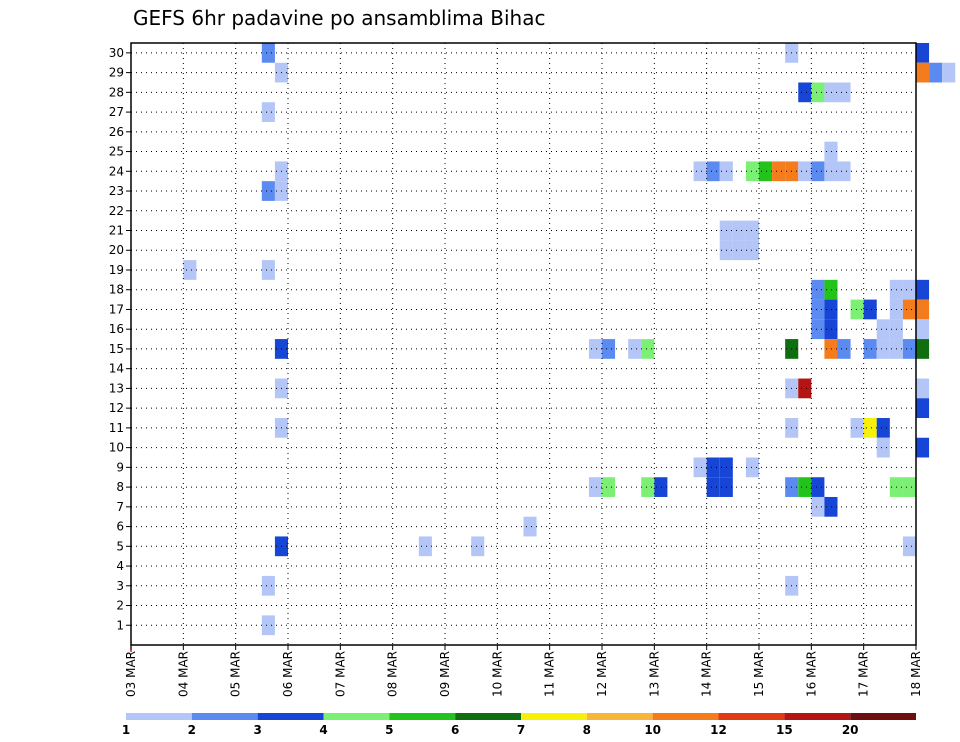 The image size is (960, 742). I want to click on colorbar-label: 4, so click(323, 730).